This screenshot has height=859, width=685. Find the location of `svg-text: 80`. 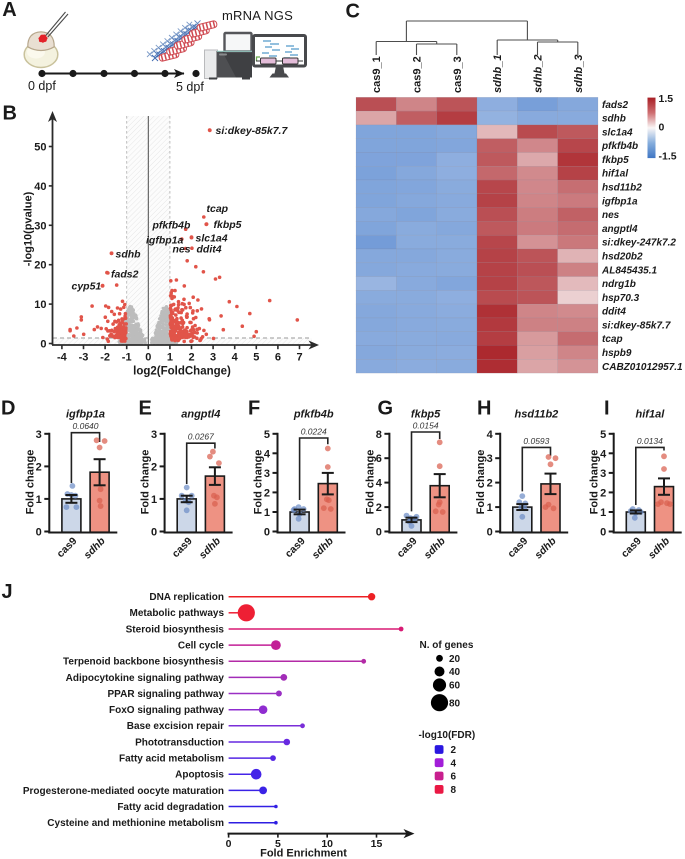

svg-text: 80 is located at coordinates (455, 703).